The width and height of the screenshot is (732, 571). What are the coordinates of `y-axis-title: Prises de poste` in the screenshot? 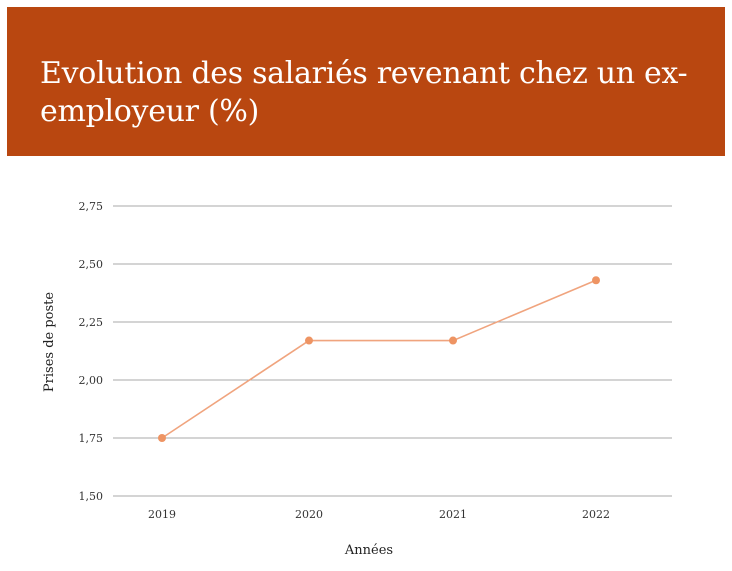 It's located at (49, 342).